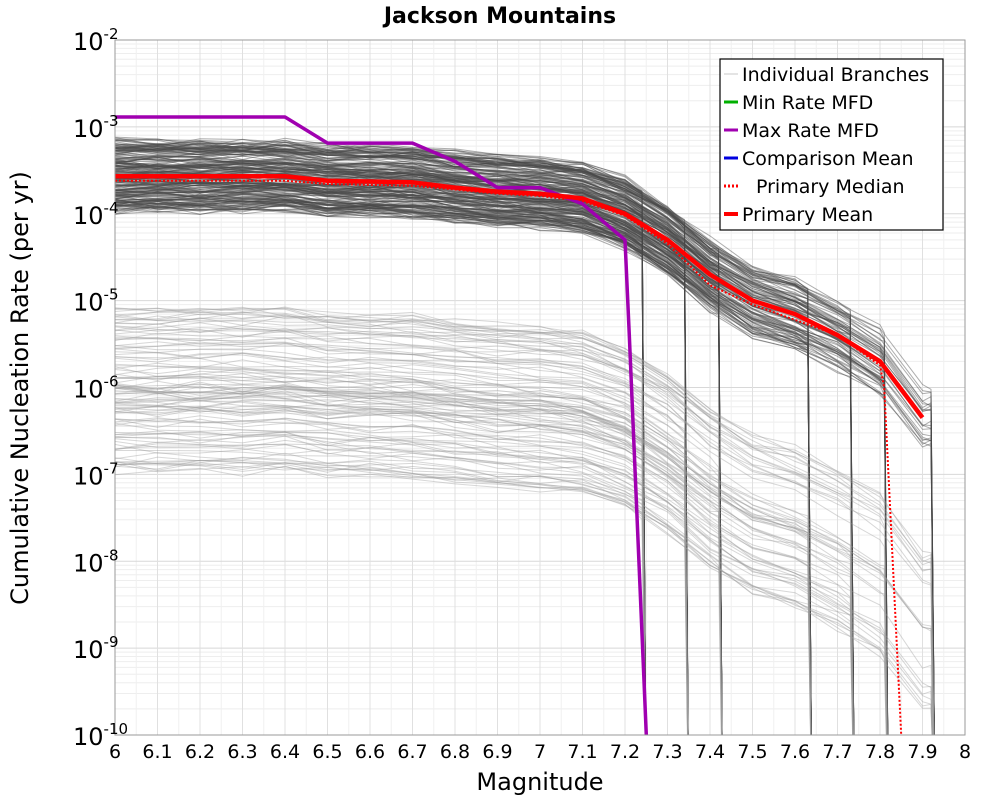 The image size is (1000, 800). What do you see at coordinates (96, 648) in the screenshot?
I see `y-tick-label: 10⁻⁹` at bounding box center [96, 648].